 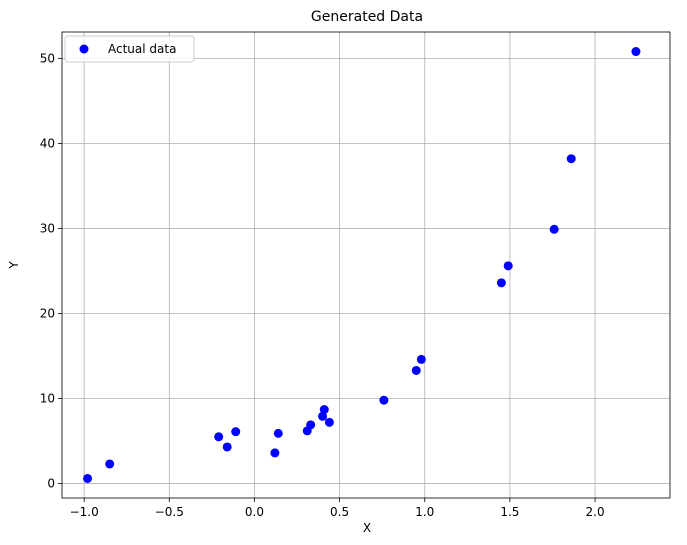 I want to click on y-axis-label: Y, so click(x=14, y=265).